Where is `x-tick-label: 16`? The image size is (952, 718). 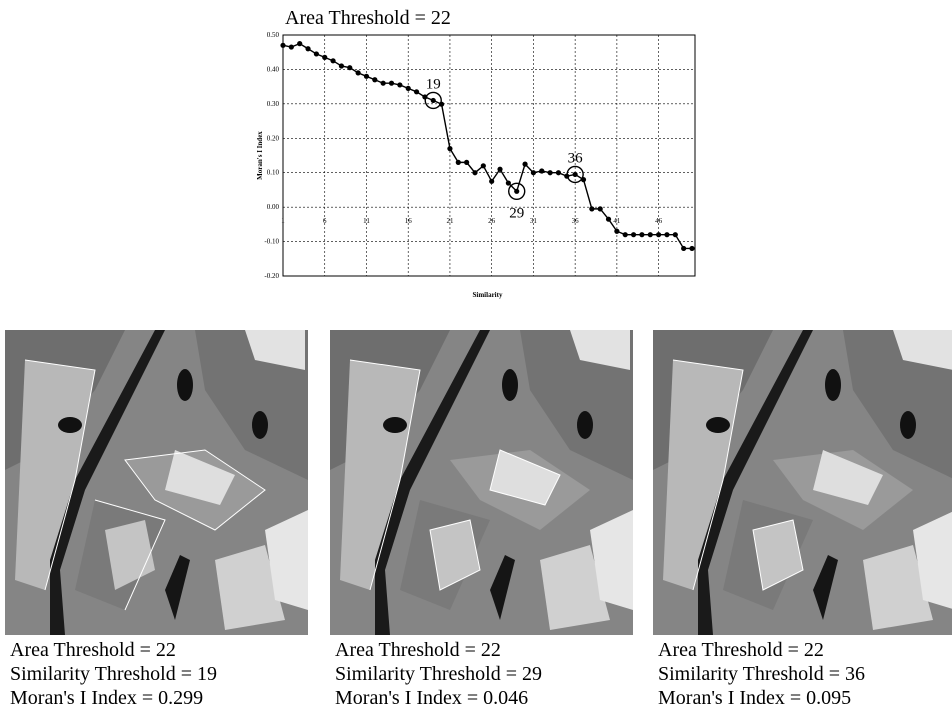
x-tick-label: 16 is located at coordinates (409, 221).